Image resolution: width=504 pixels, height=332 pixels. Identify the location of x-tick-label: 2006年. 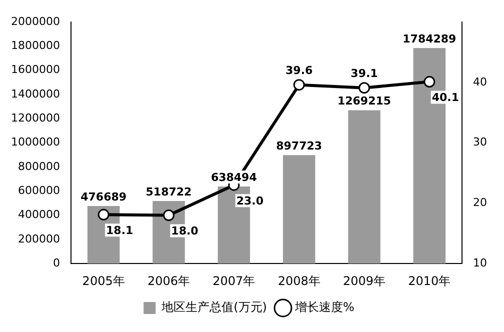
(168, 281).